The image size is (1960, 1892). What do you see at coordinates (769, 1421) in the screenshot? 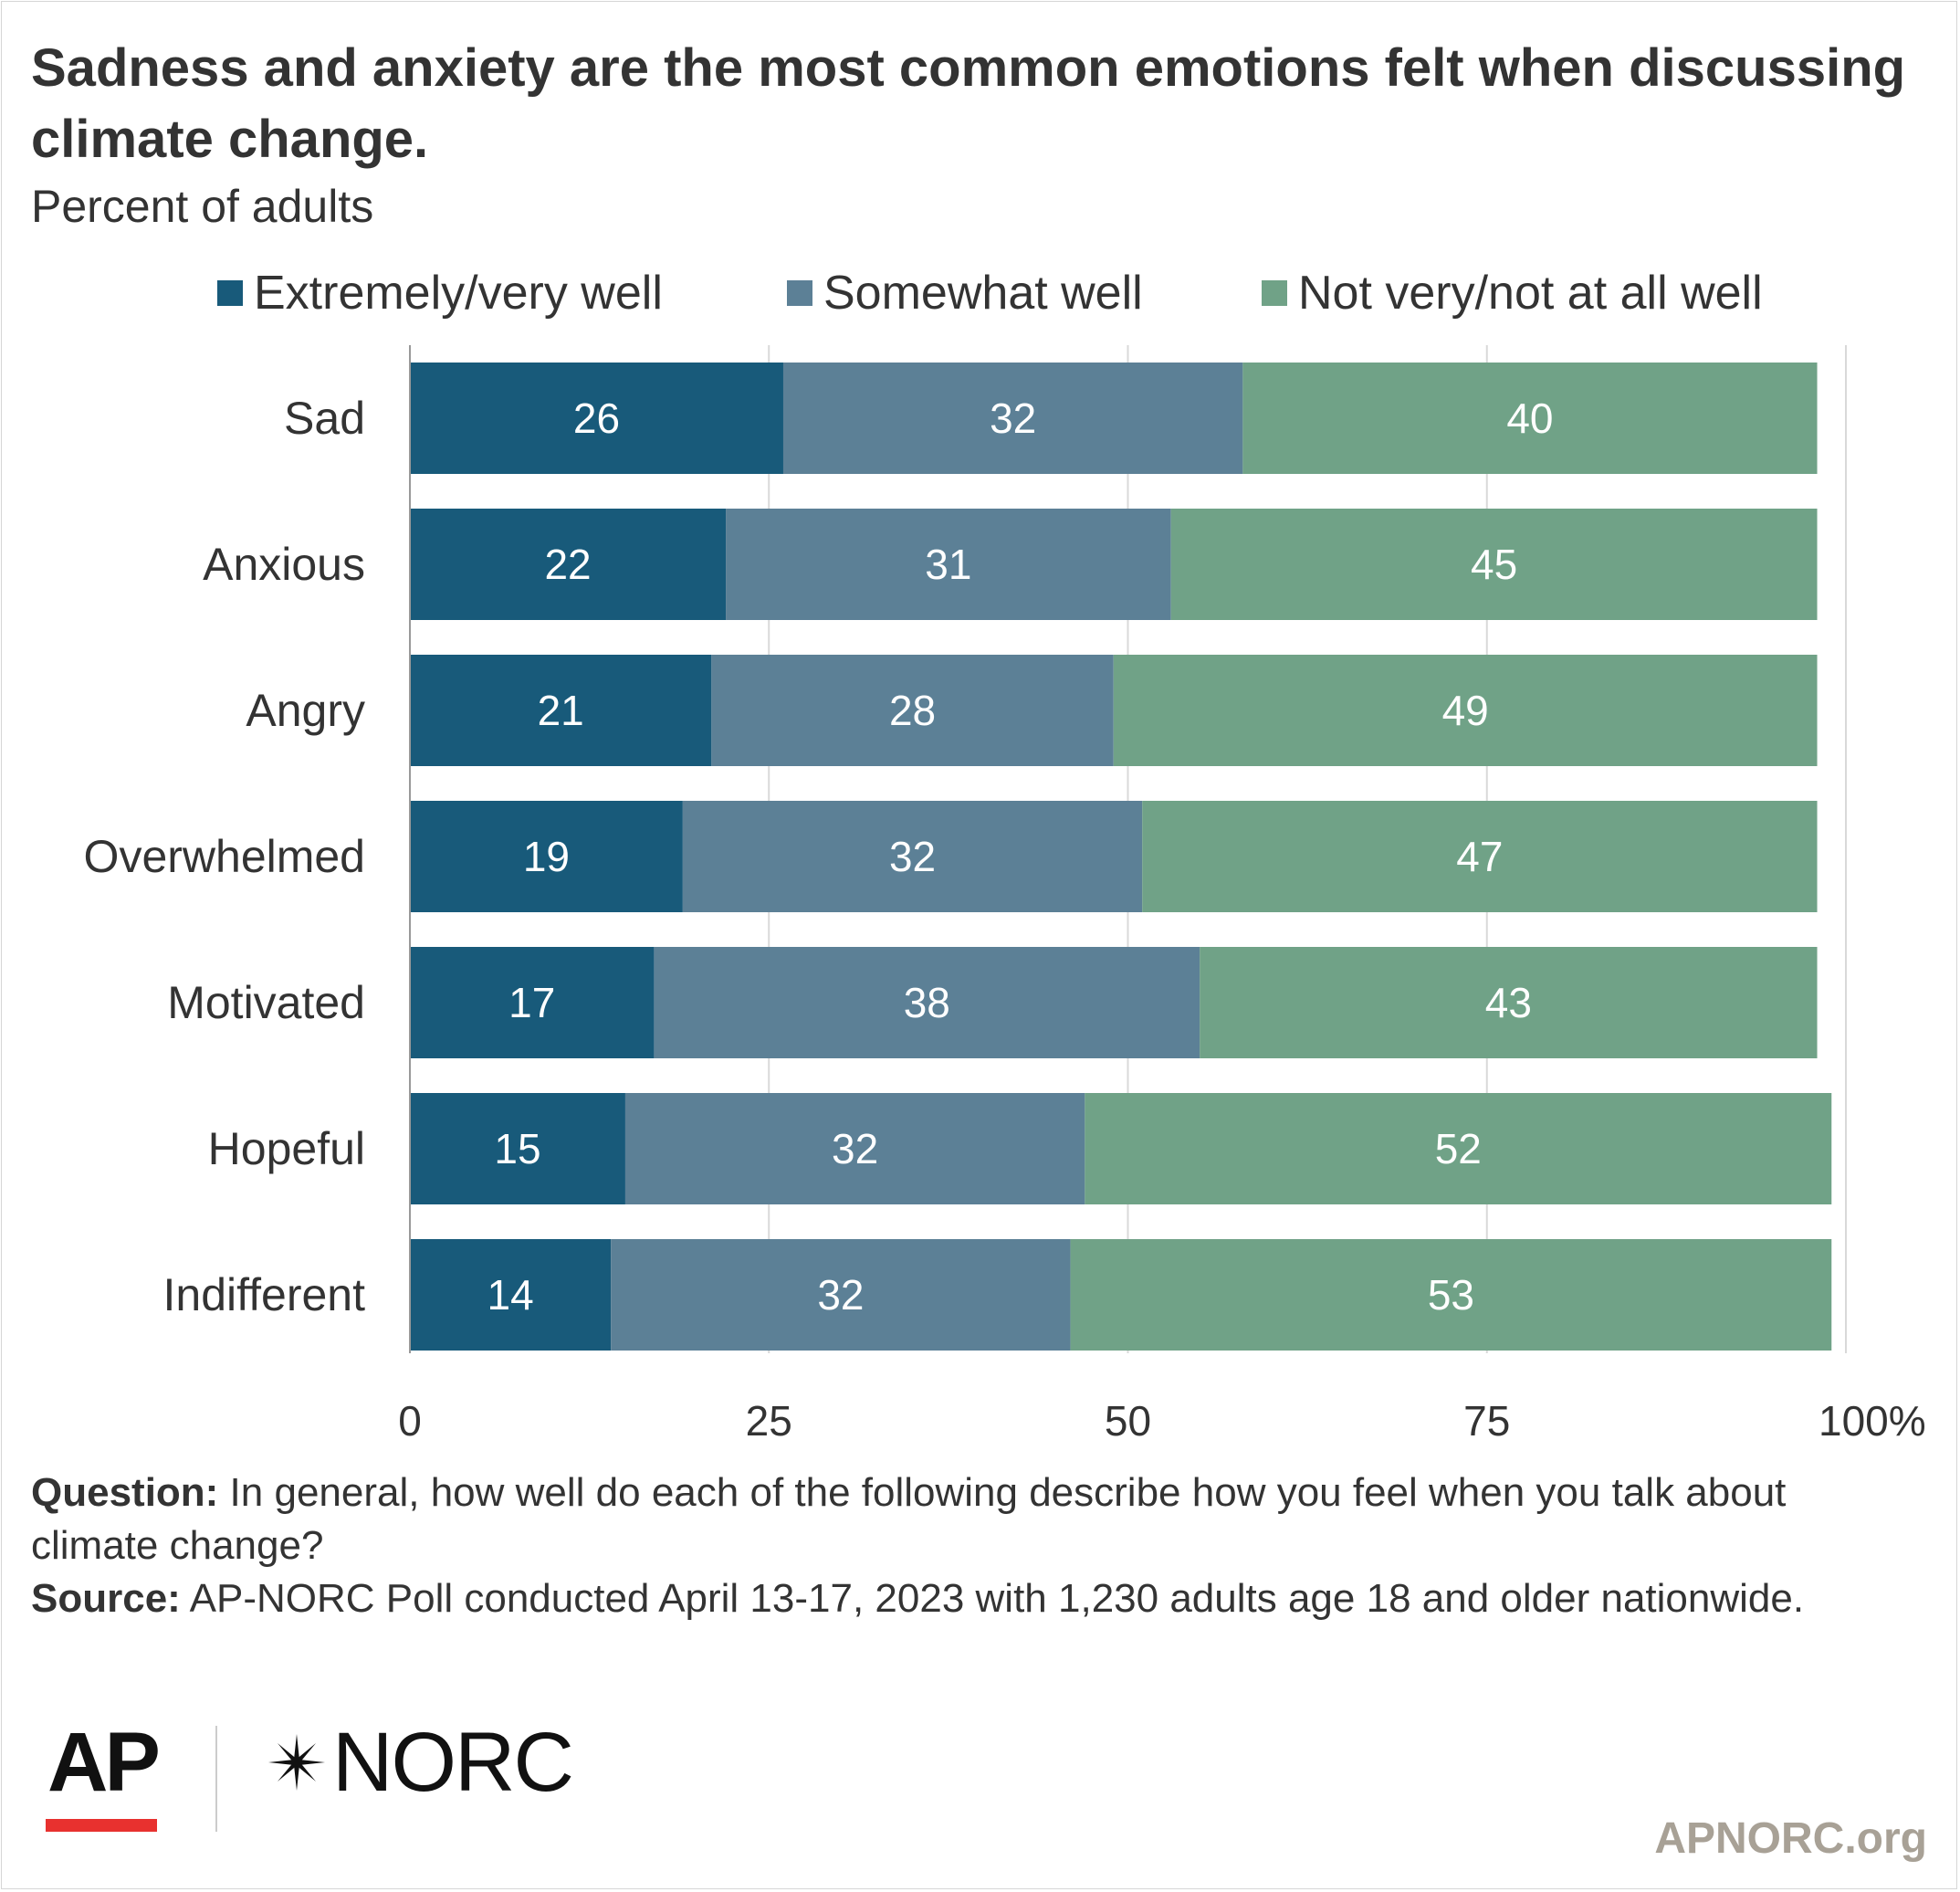
I see `x-tick-label-25: 25` at bounding box center [769, 1421].